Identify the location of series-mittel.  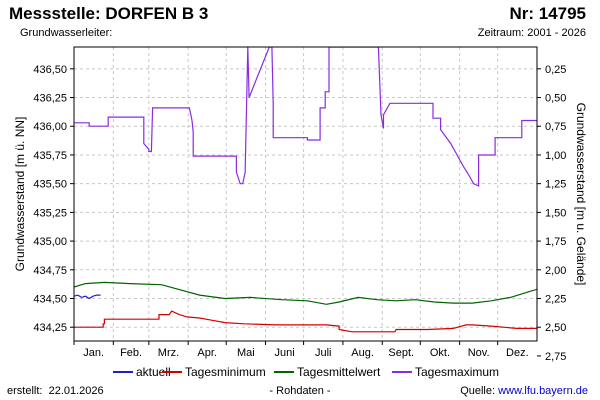
(305, 293).